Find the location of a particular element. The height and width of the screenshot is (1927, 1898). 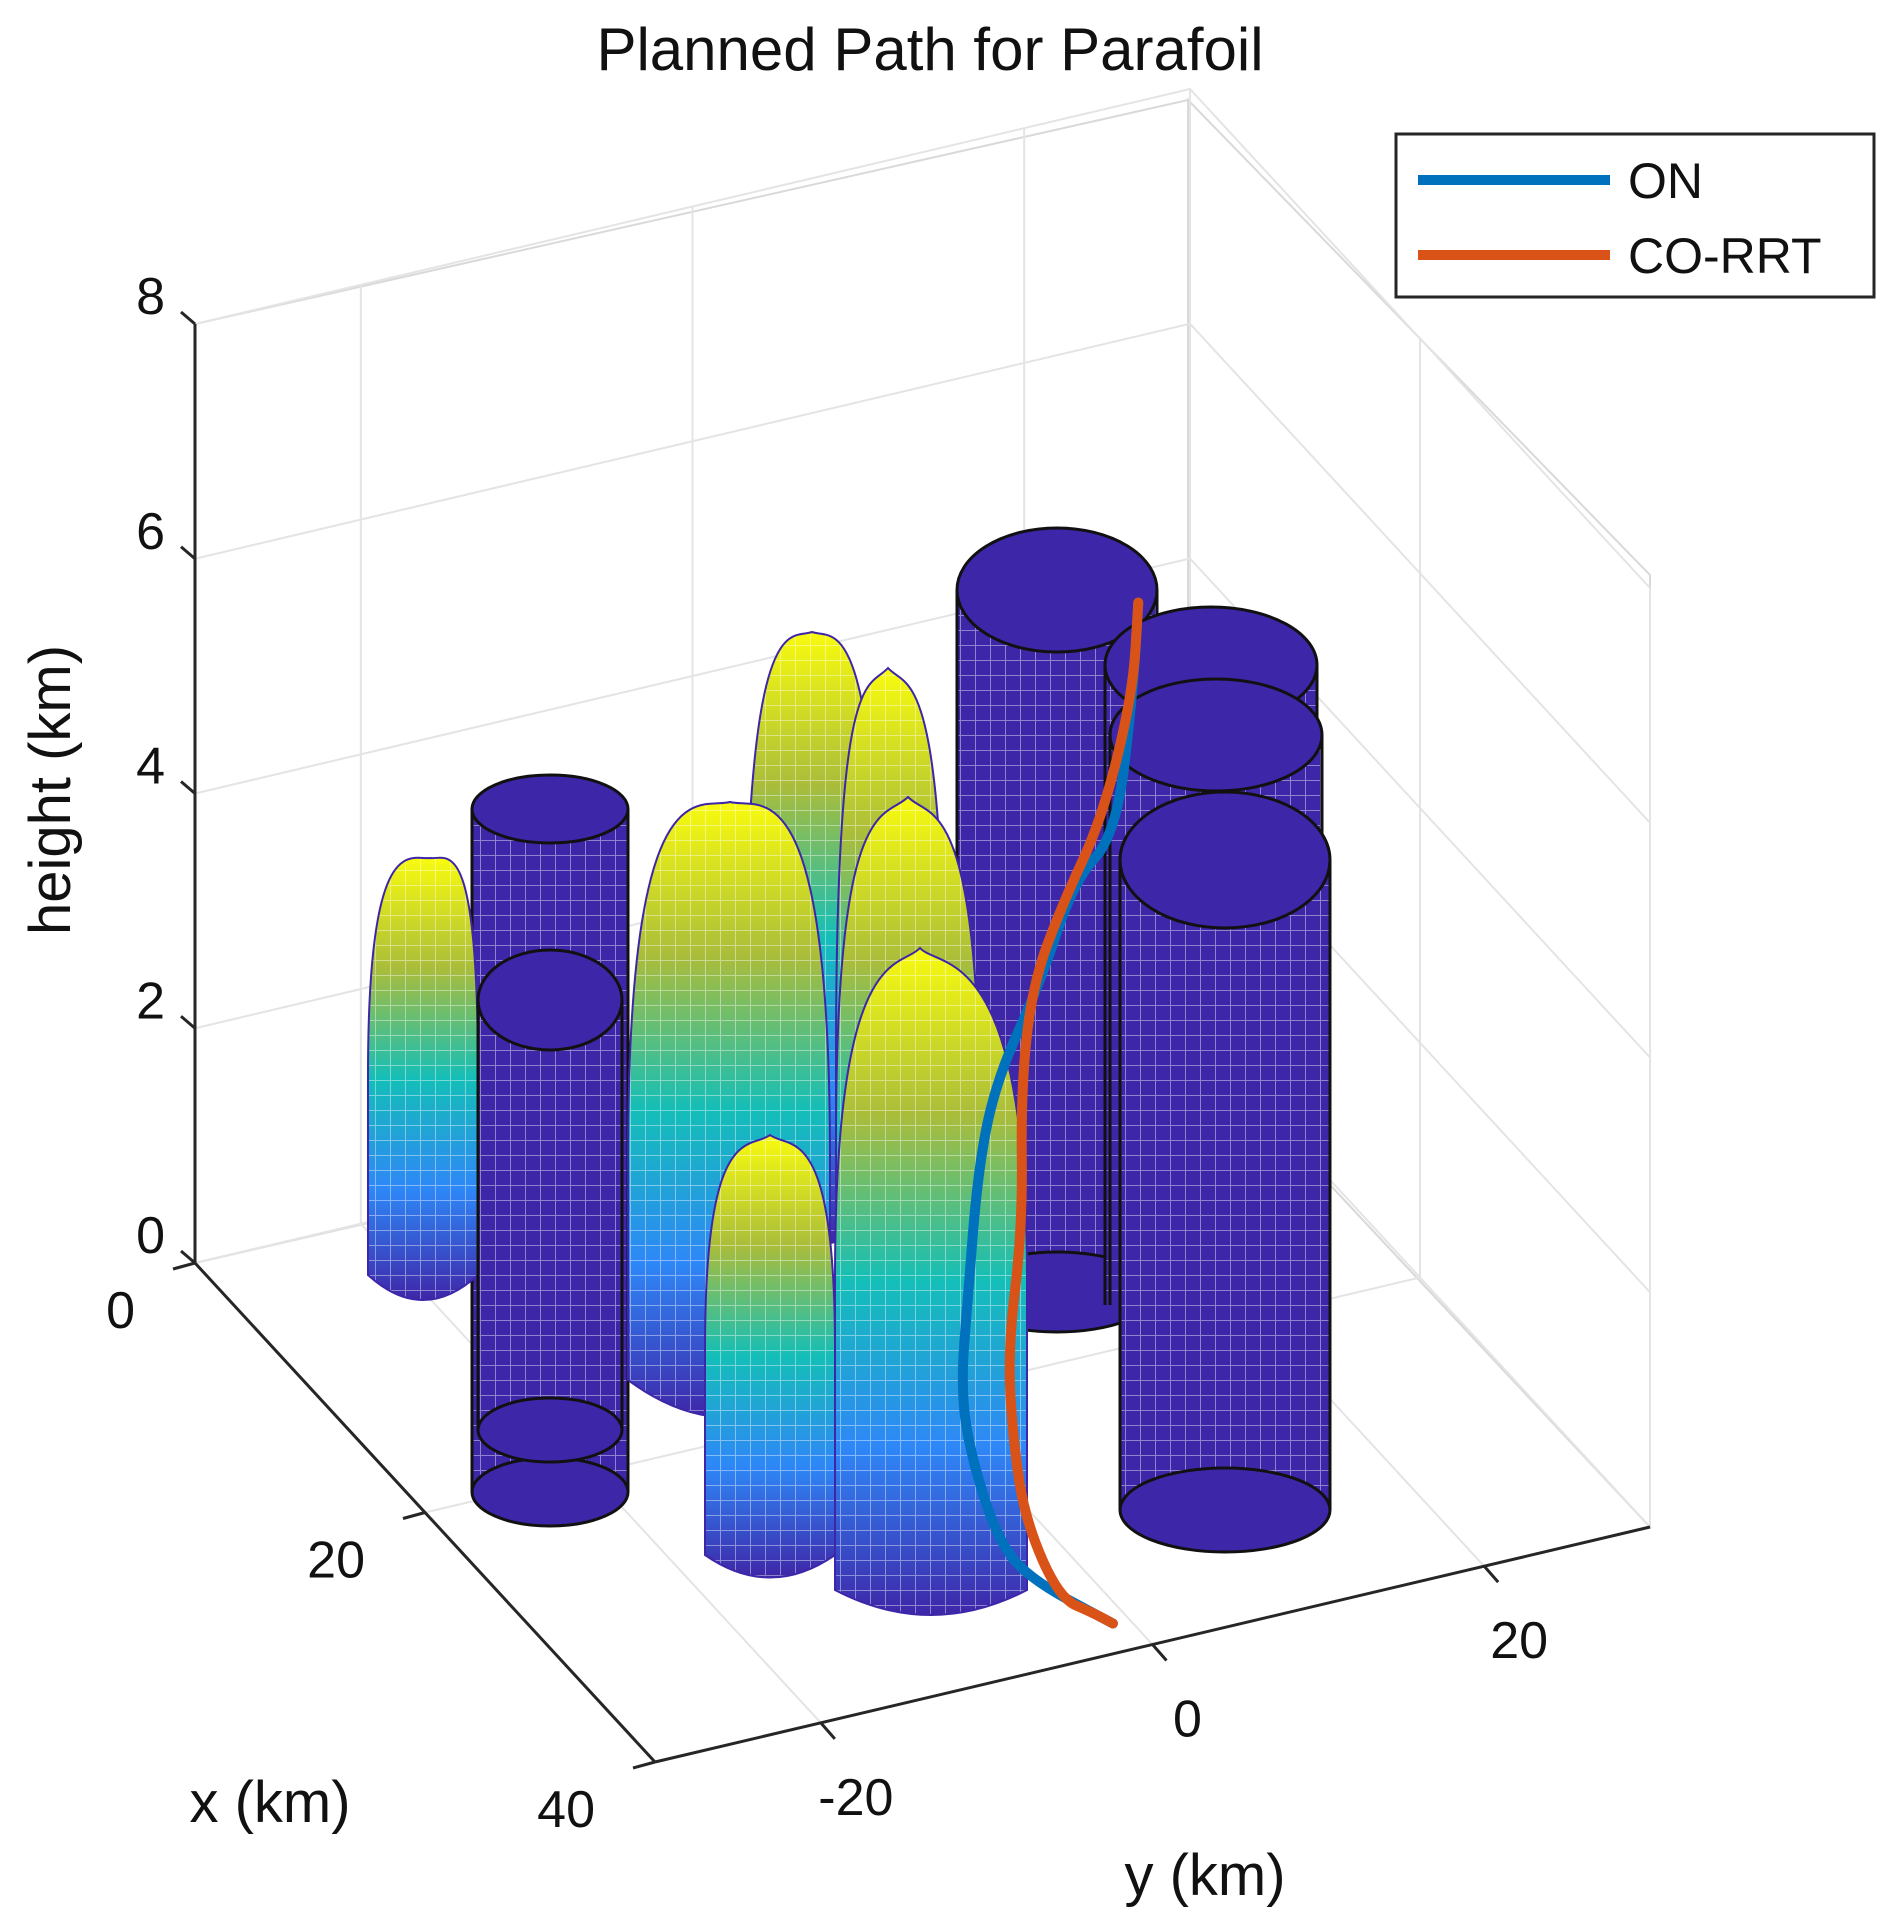

z-tick-label: 4 is located at coordinates (150, 767).